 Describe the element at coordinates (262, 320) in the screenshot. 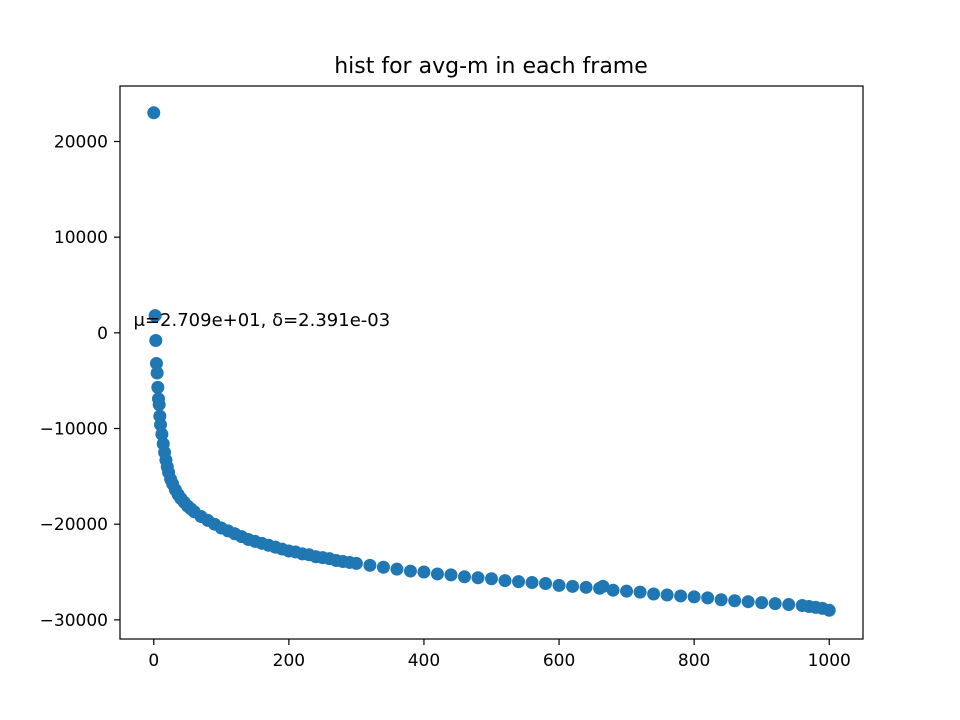

I see `stats-annotation: μ=2.709e+01, δ=2.391e-03` at that location.